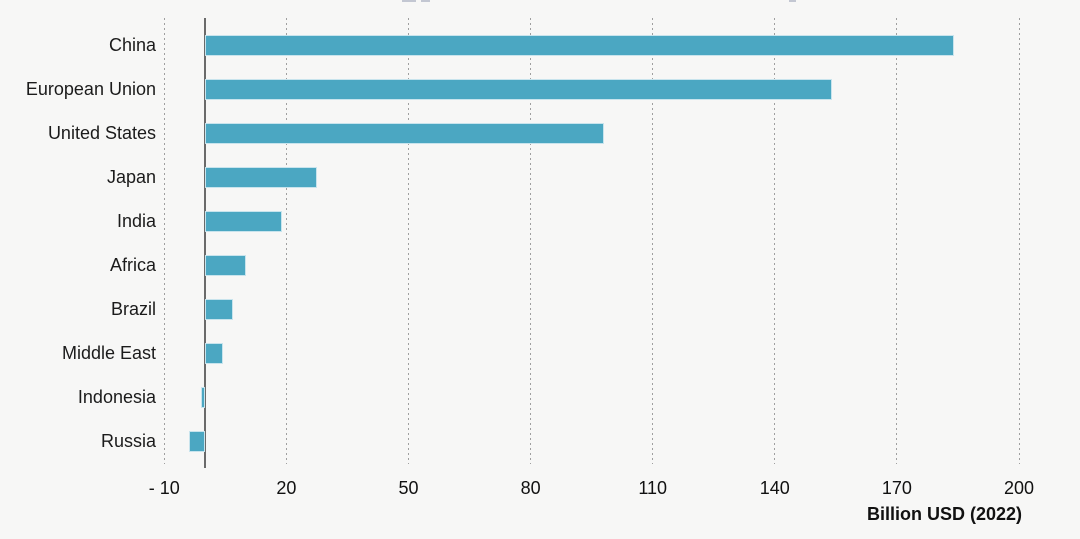 Image resolution: width=1080 pixels, height=539 pixels. I want to click on category-label: Indonesia, so click(116, 396).